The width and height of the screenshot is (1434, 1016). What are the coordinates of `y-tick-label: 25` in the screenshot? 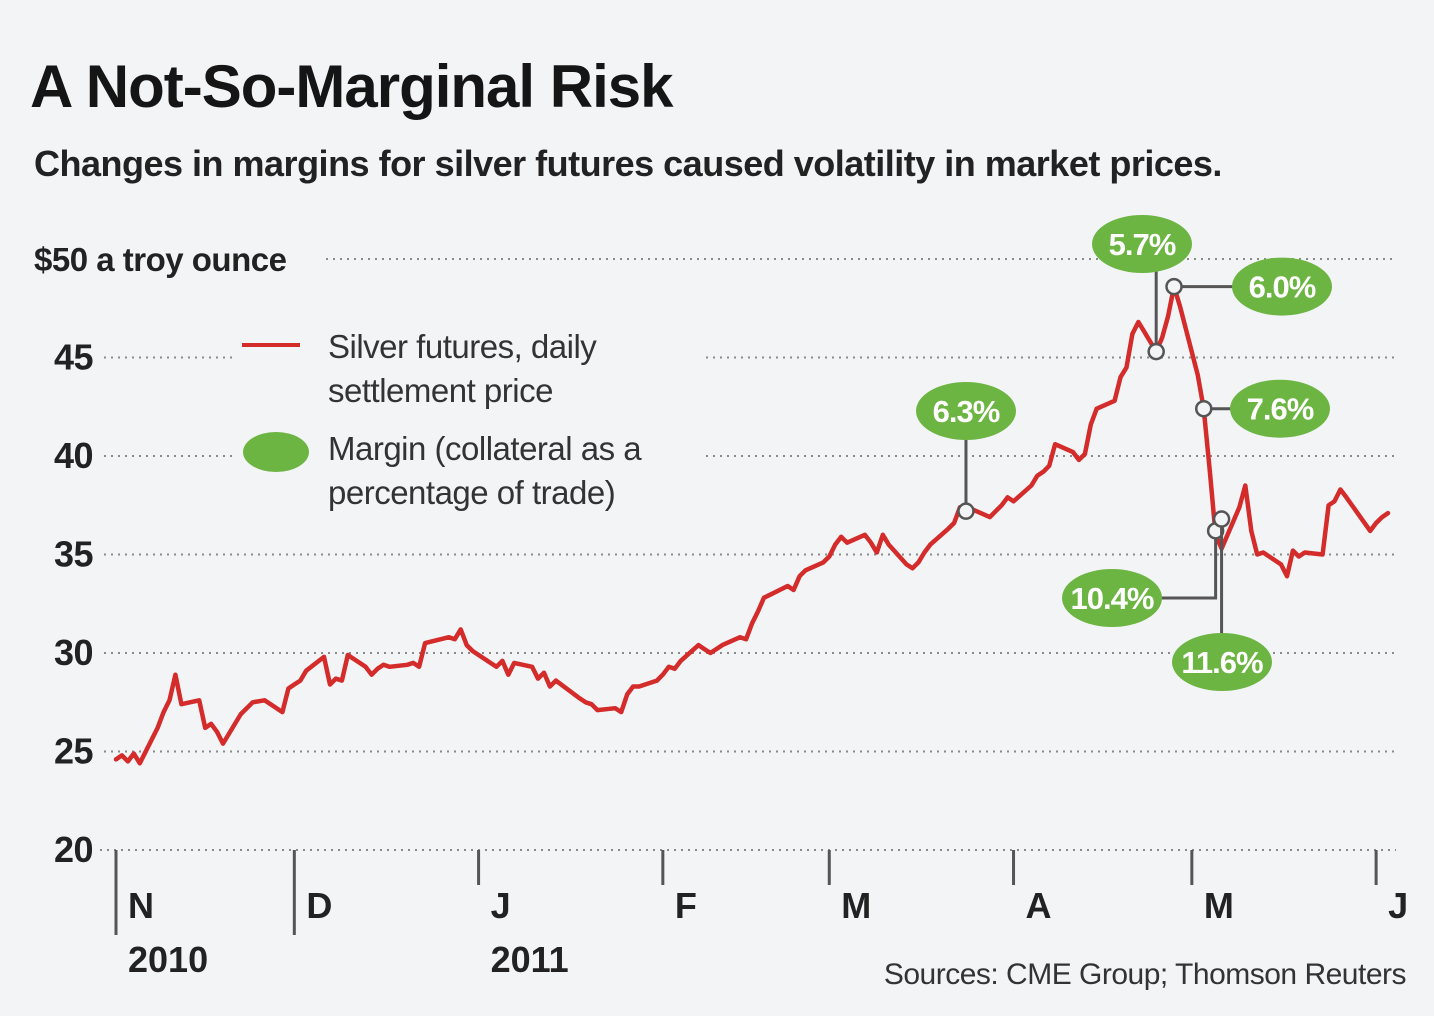 It's located at (74, 751).